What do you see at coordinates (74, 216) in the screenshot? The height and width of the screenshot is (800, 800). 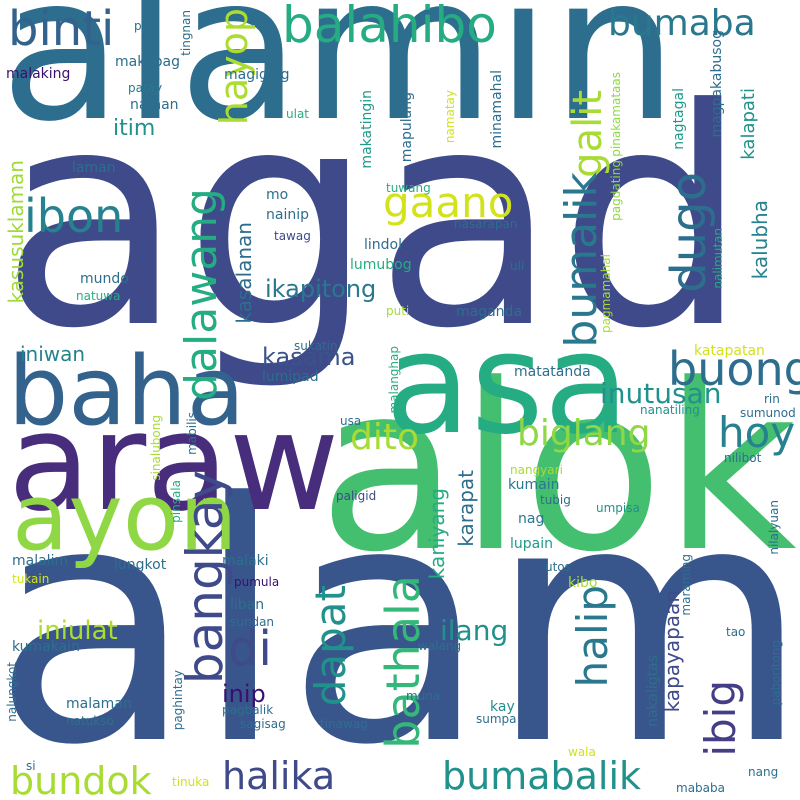 I see `word-ibon: ibon` at bounding box center [74, 216].